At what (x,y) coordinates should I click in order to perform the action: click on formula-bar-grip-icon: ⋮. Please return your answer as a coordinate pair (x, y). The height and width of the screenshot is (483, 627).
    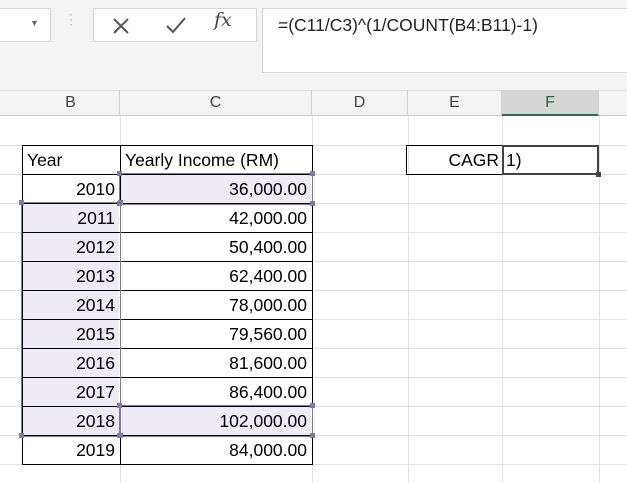
    Looking at the image, I should click on (71, 19).